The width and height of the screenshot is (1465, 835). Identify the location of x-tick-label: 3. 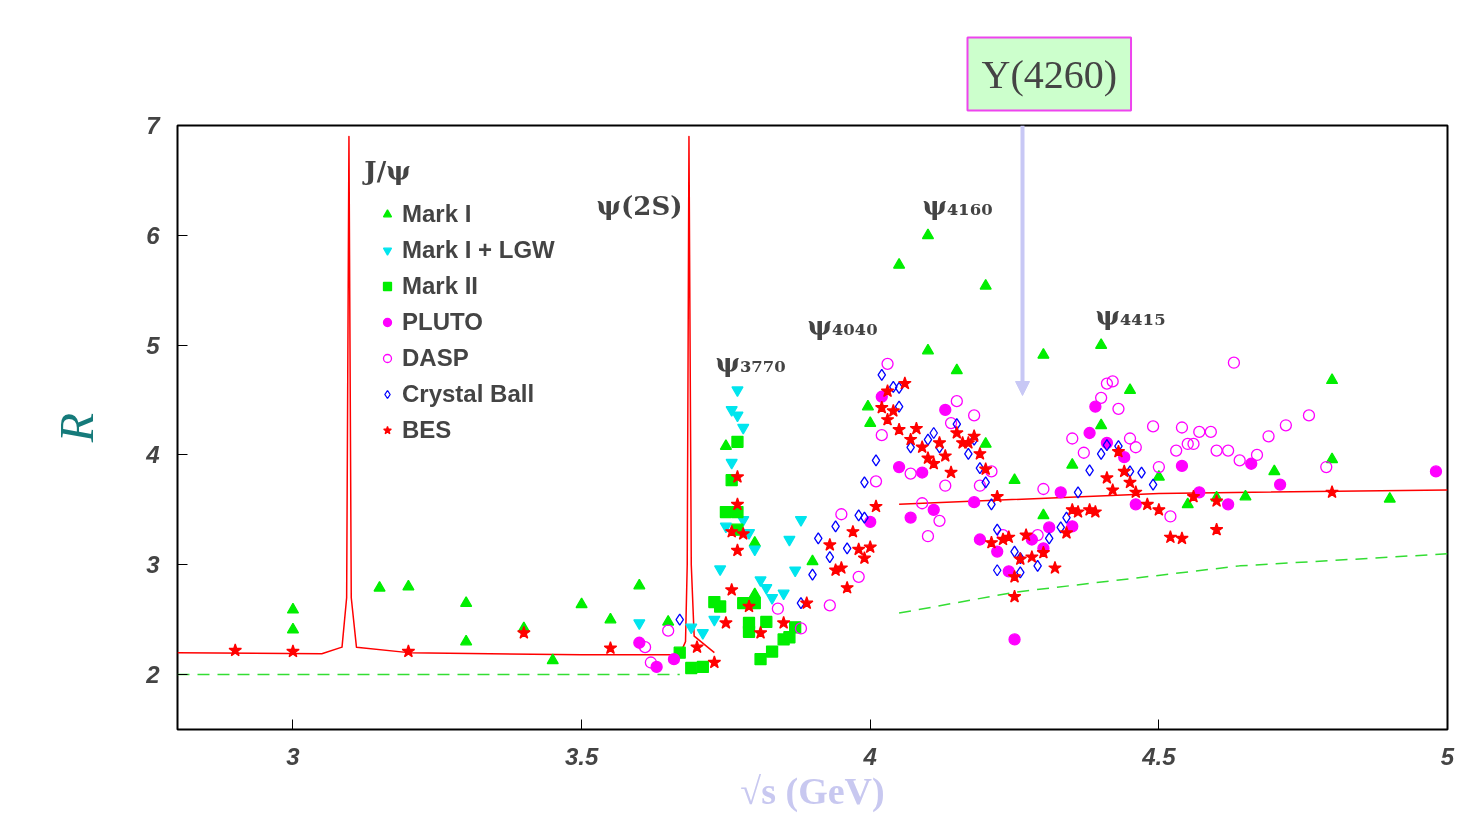
(293, 756).